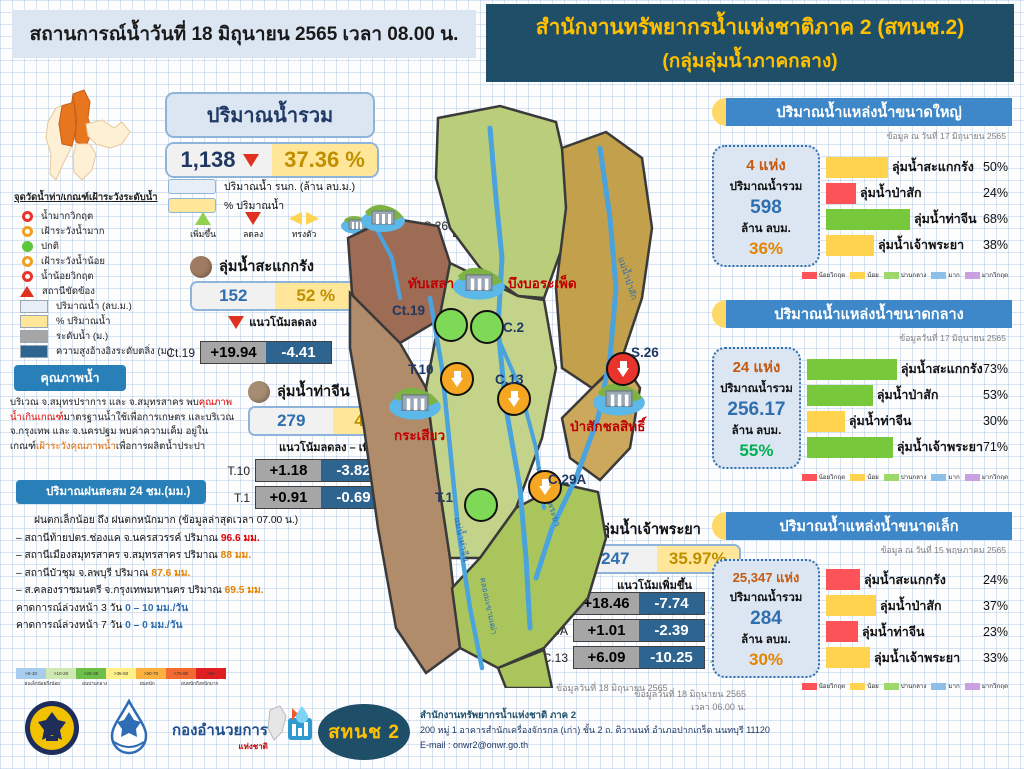 The width and height of the screenshot is (1024, 769). Describe the element at coordinates (873, 477) in the screenshot. I see `cat-label: น้อย` at that location.